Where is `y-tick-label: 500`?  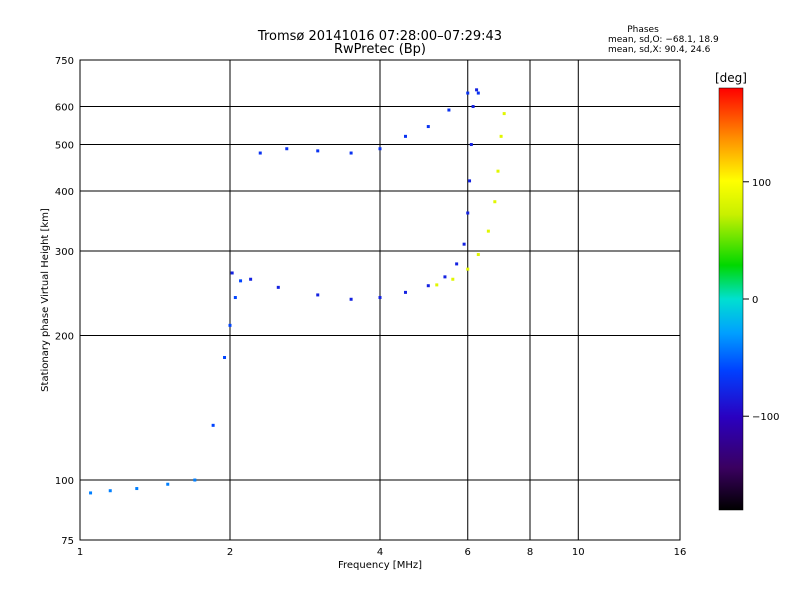 y-tick-label: 500 is located at coordinates (64, 146).